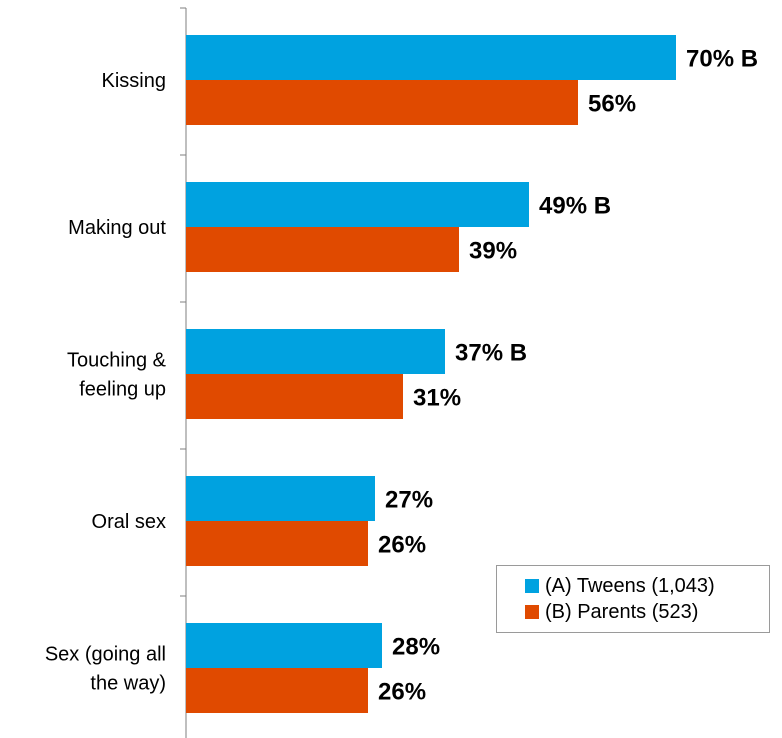 This screenshot has height=738, width=782. Describe the element at coordinates (612, 104) in the screenshot. I see `value-label-kissing-parents: 56%` at that location.